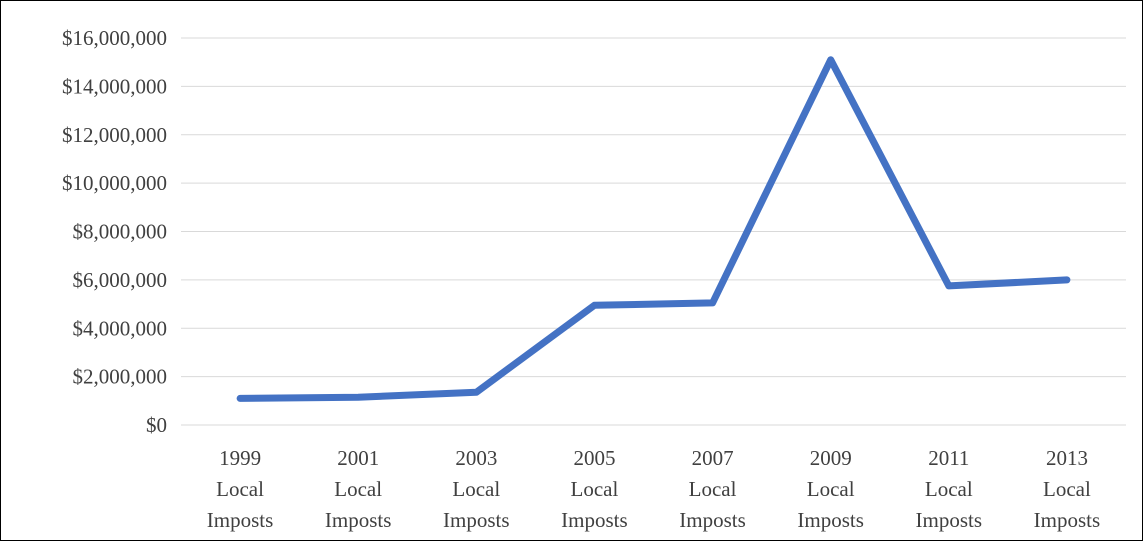  What do you see at coordinates (120, 328) in the screenshot?
I see `y-tick-label: $4,000,000` at bounding box center [120, 328].